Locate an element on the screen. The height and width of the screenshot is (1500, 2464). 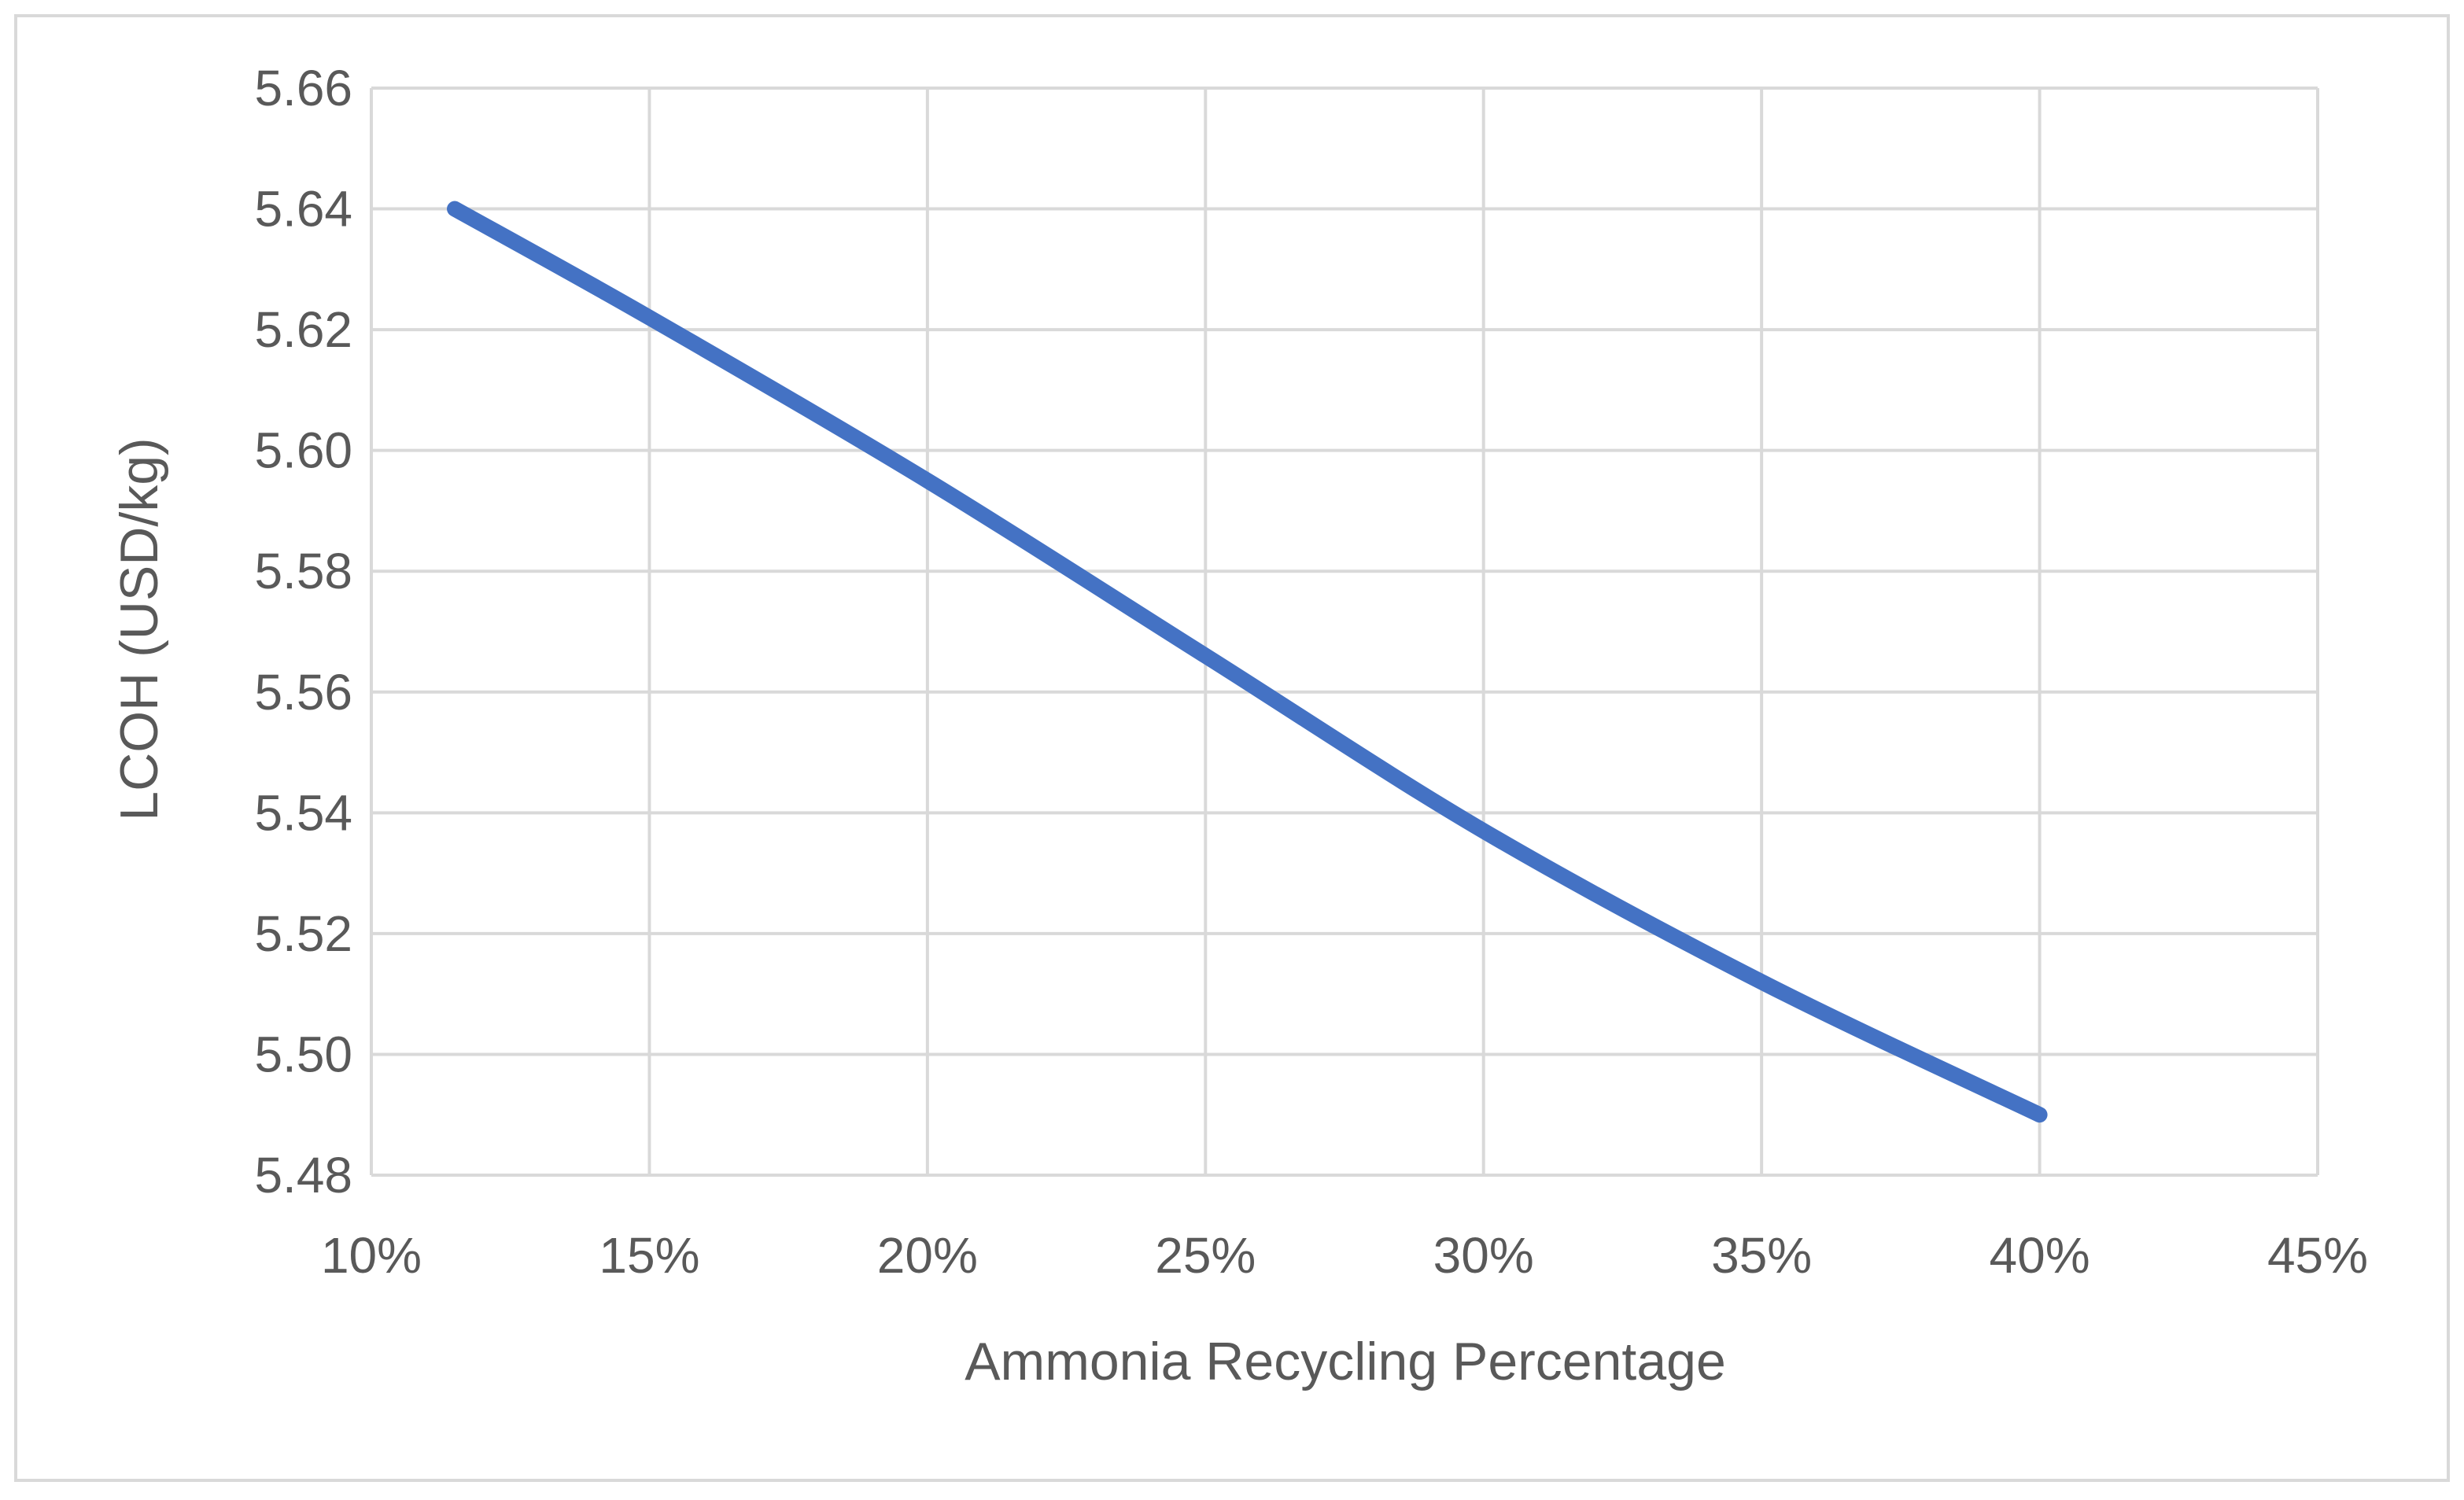
y-tick-label: 5.62 is located at coordinates (303, 329).